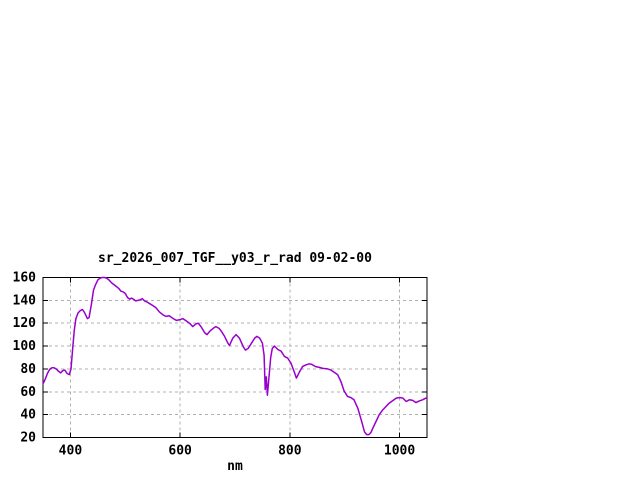 The height and width of the screenshot is (480, 640). What do you see at coordinates (25, 300) in the screenshot?
I see `y-tick-label: 140` at bounding box center [25, 300].